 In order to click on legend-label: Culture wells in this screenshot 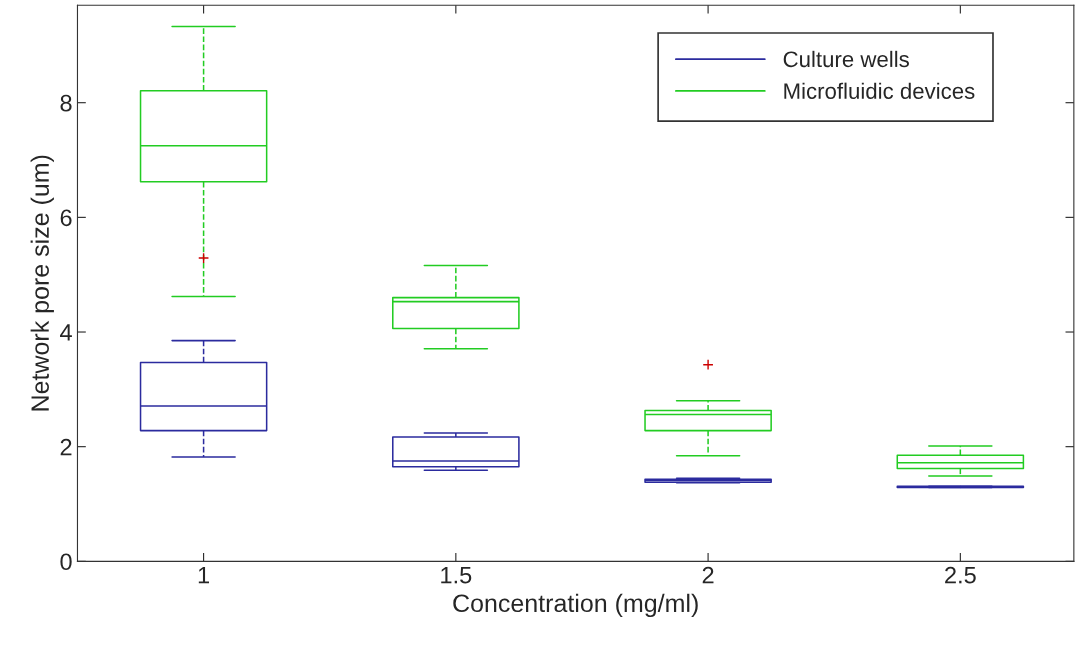, I will do `click(846, 59)`.